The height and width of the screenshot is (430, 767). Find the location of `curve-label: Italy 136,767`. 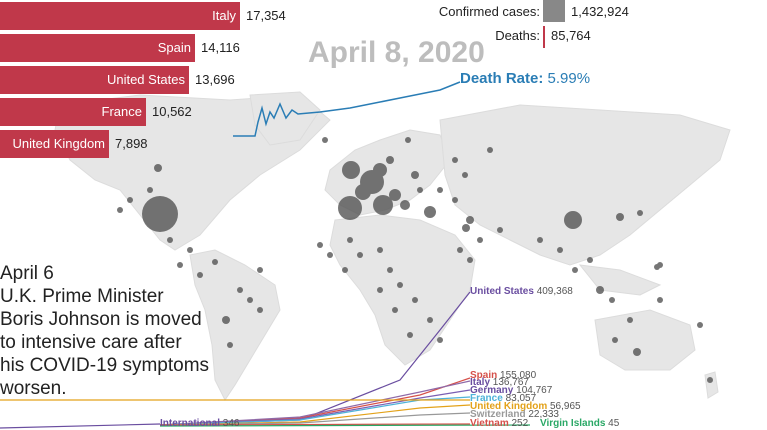

curve-label: Italy 136,767 is located at coordinates (499, 382).